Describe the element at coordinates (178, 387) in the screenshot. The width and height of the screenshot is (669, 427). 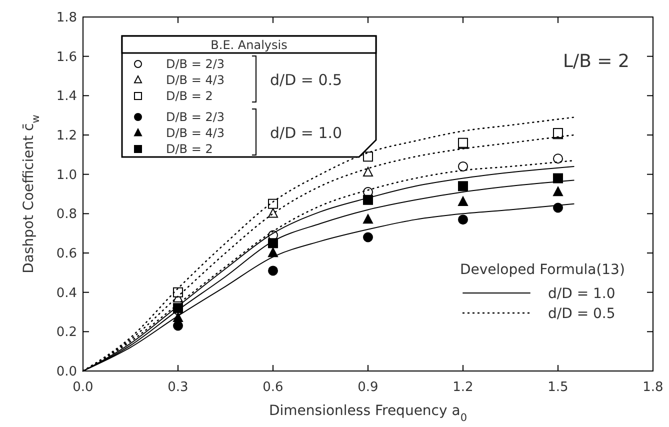
I see `x-tick-label: 0.3` at that location.